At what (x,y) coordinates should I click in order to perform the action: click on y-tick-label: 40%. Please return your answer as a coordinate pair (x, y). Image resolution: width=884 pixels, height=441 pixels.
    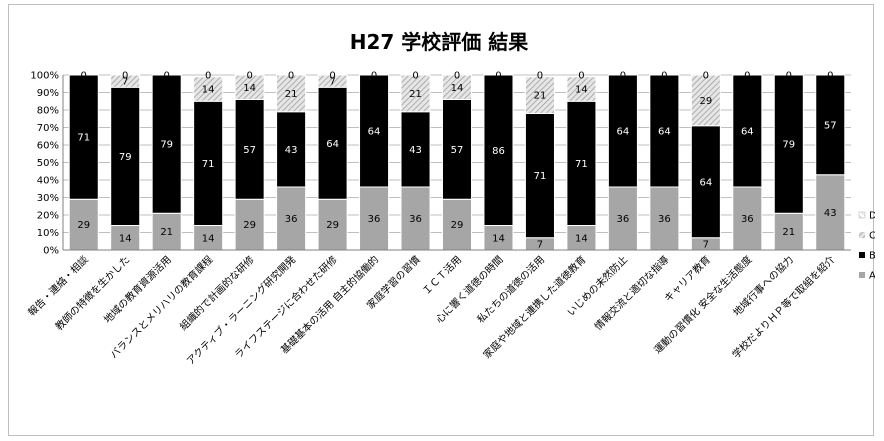
    Looking at the image, I should click on (48, 181).